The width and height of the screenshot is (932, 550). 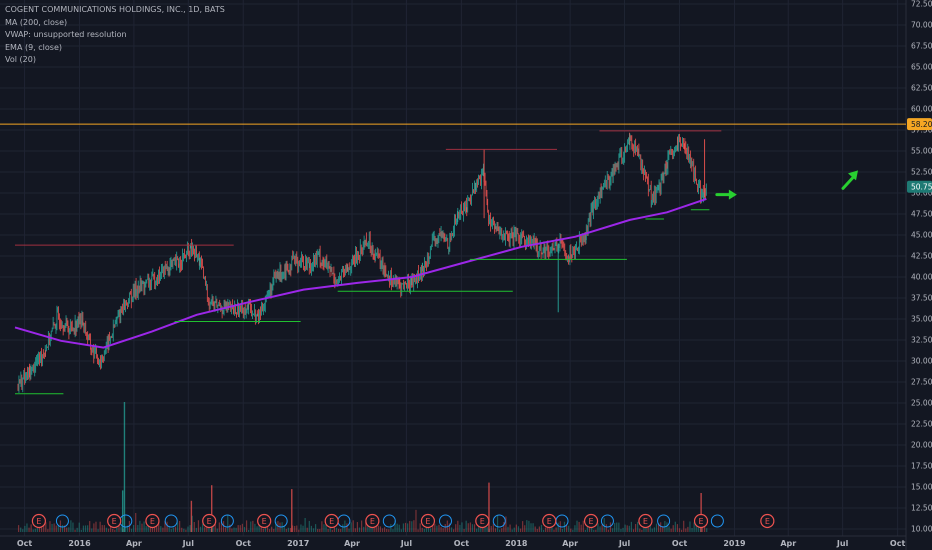 I want to click on price-tick-label: 62.50, so click(x=921, y=88).